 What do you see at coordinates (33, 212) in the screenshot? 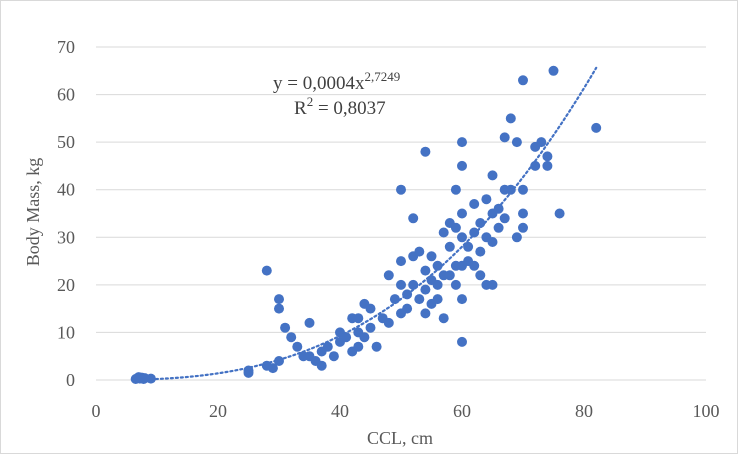
I see `y-axis-title: Body Mass, kg` at bounding box center [33, 212].